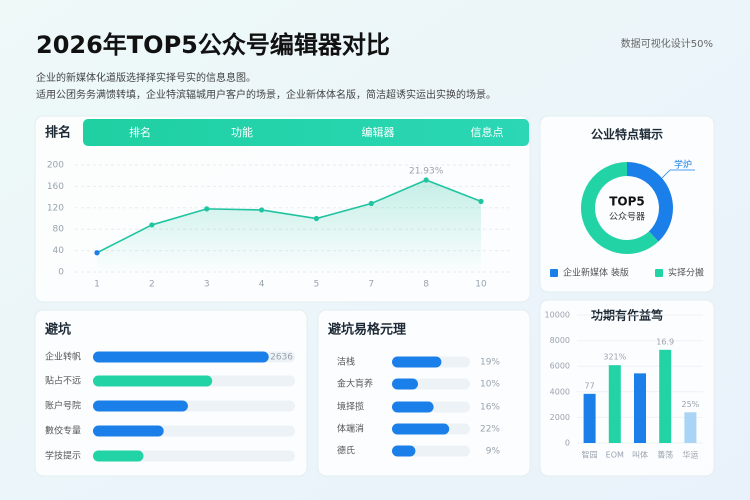 This screenshot has height=500, width=750. I want to click on value-label: 16%, so click(490, 408).